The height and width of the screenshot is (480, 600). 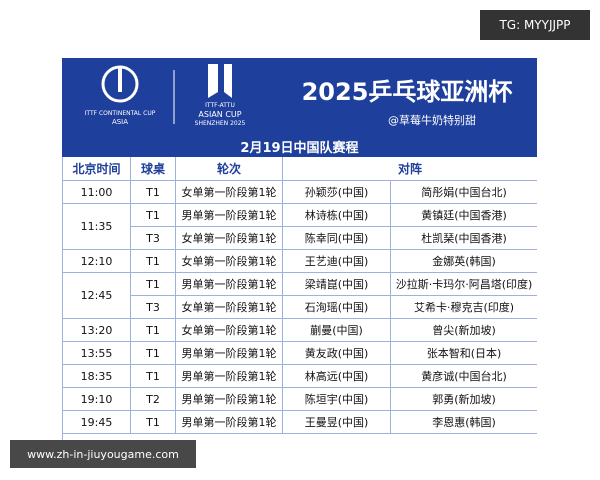 I want to click on player-cell: 黄友政(中国), so click(x=337, y=353).